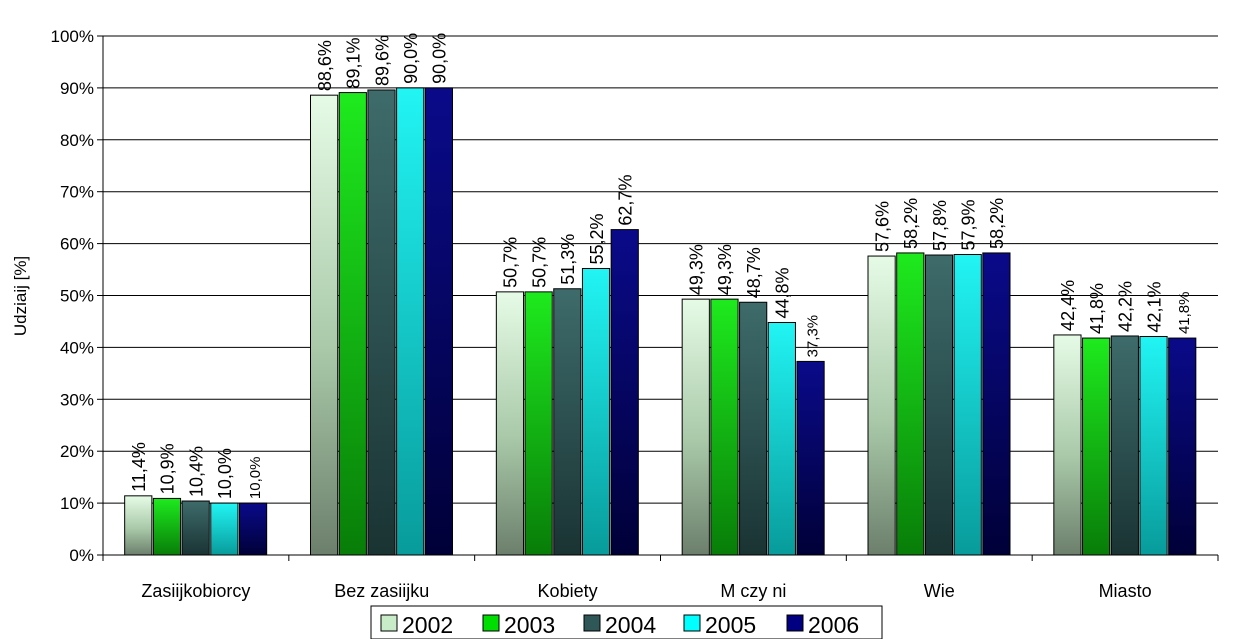 The image size is (1239, 639). What do you see at coordinates (597, 238) in the screenshot?
I see `data-label: 55,2%` at bounding box center [597, 238].